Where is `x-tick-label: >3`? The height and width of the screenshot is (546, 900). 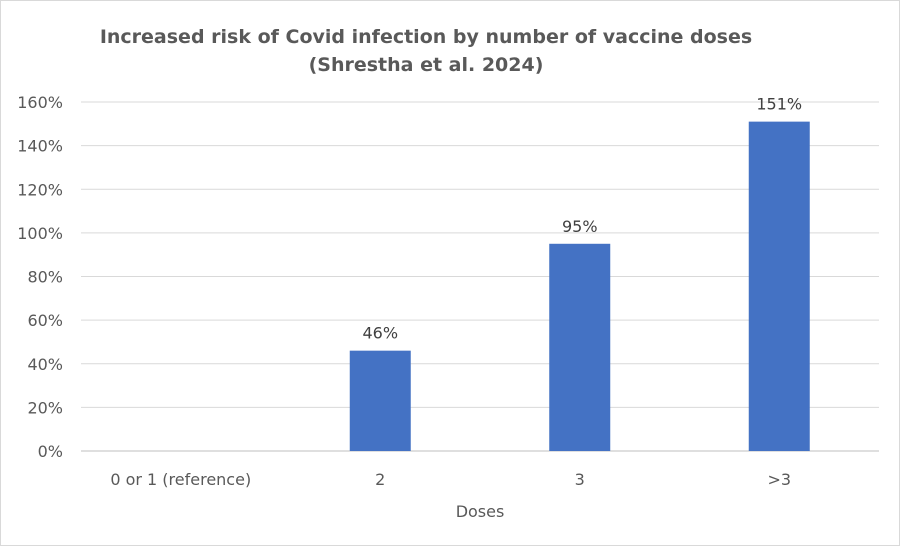 x-tick-label: >3 is located at coordinates (779, 479).